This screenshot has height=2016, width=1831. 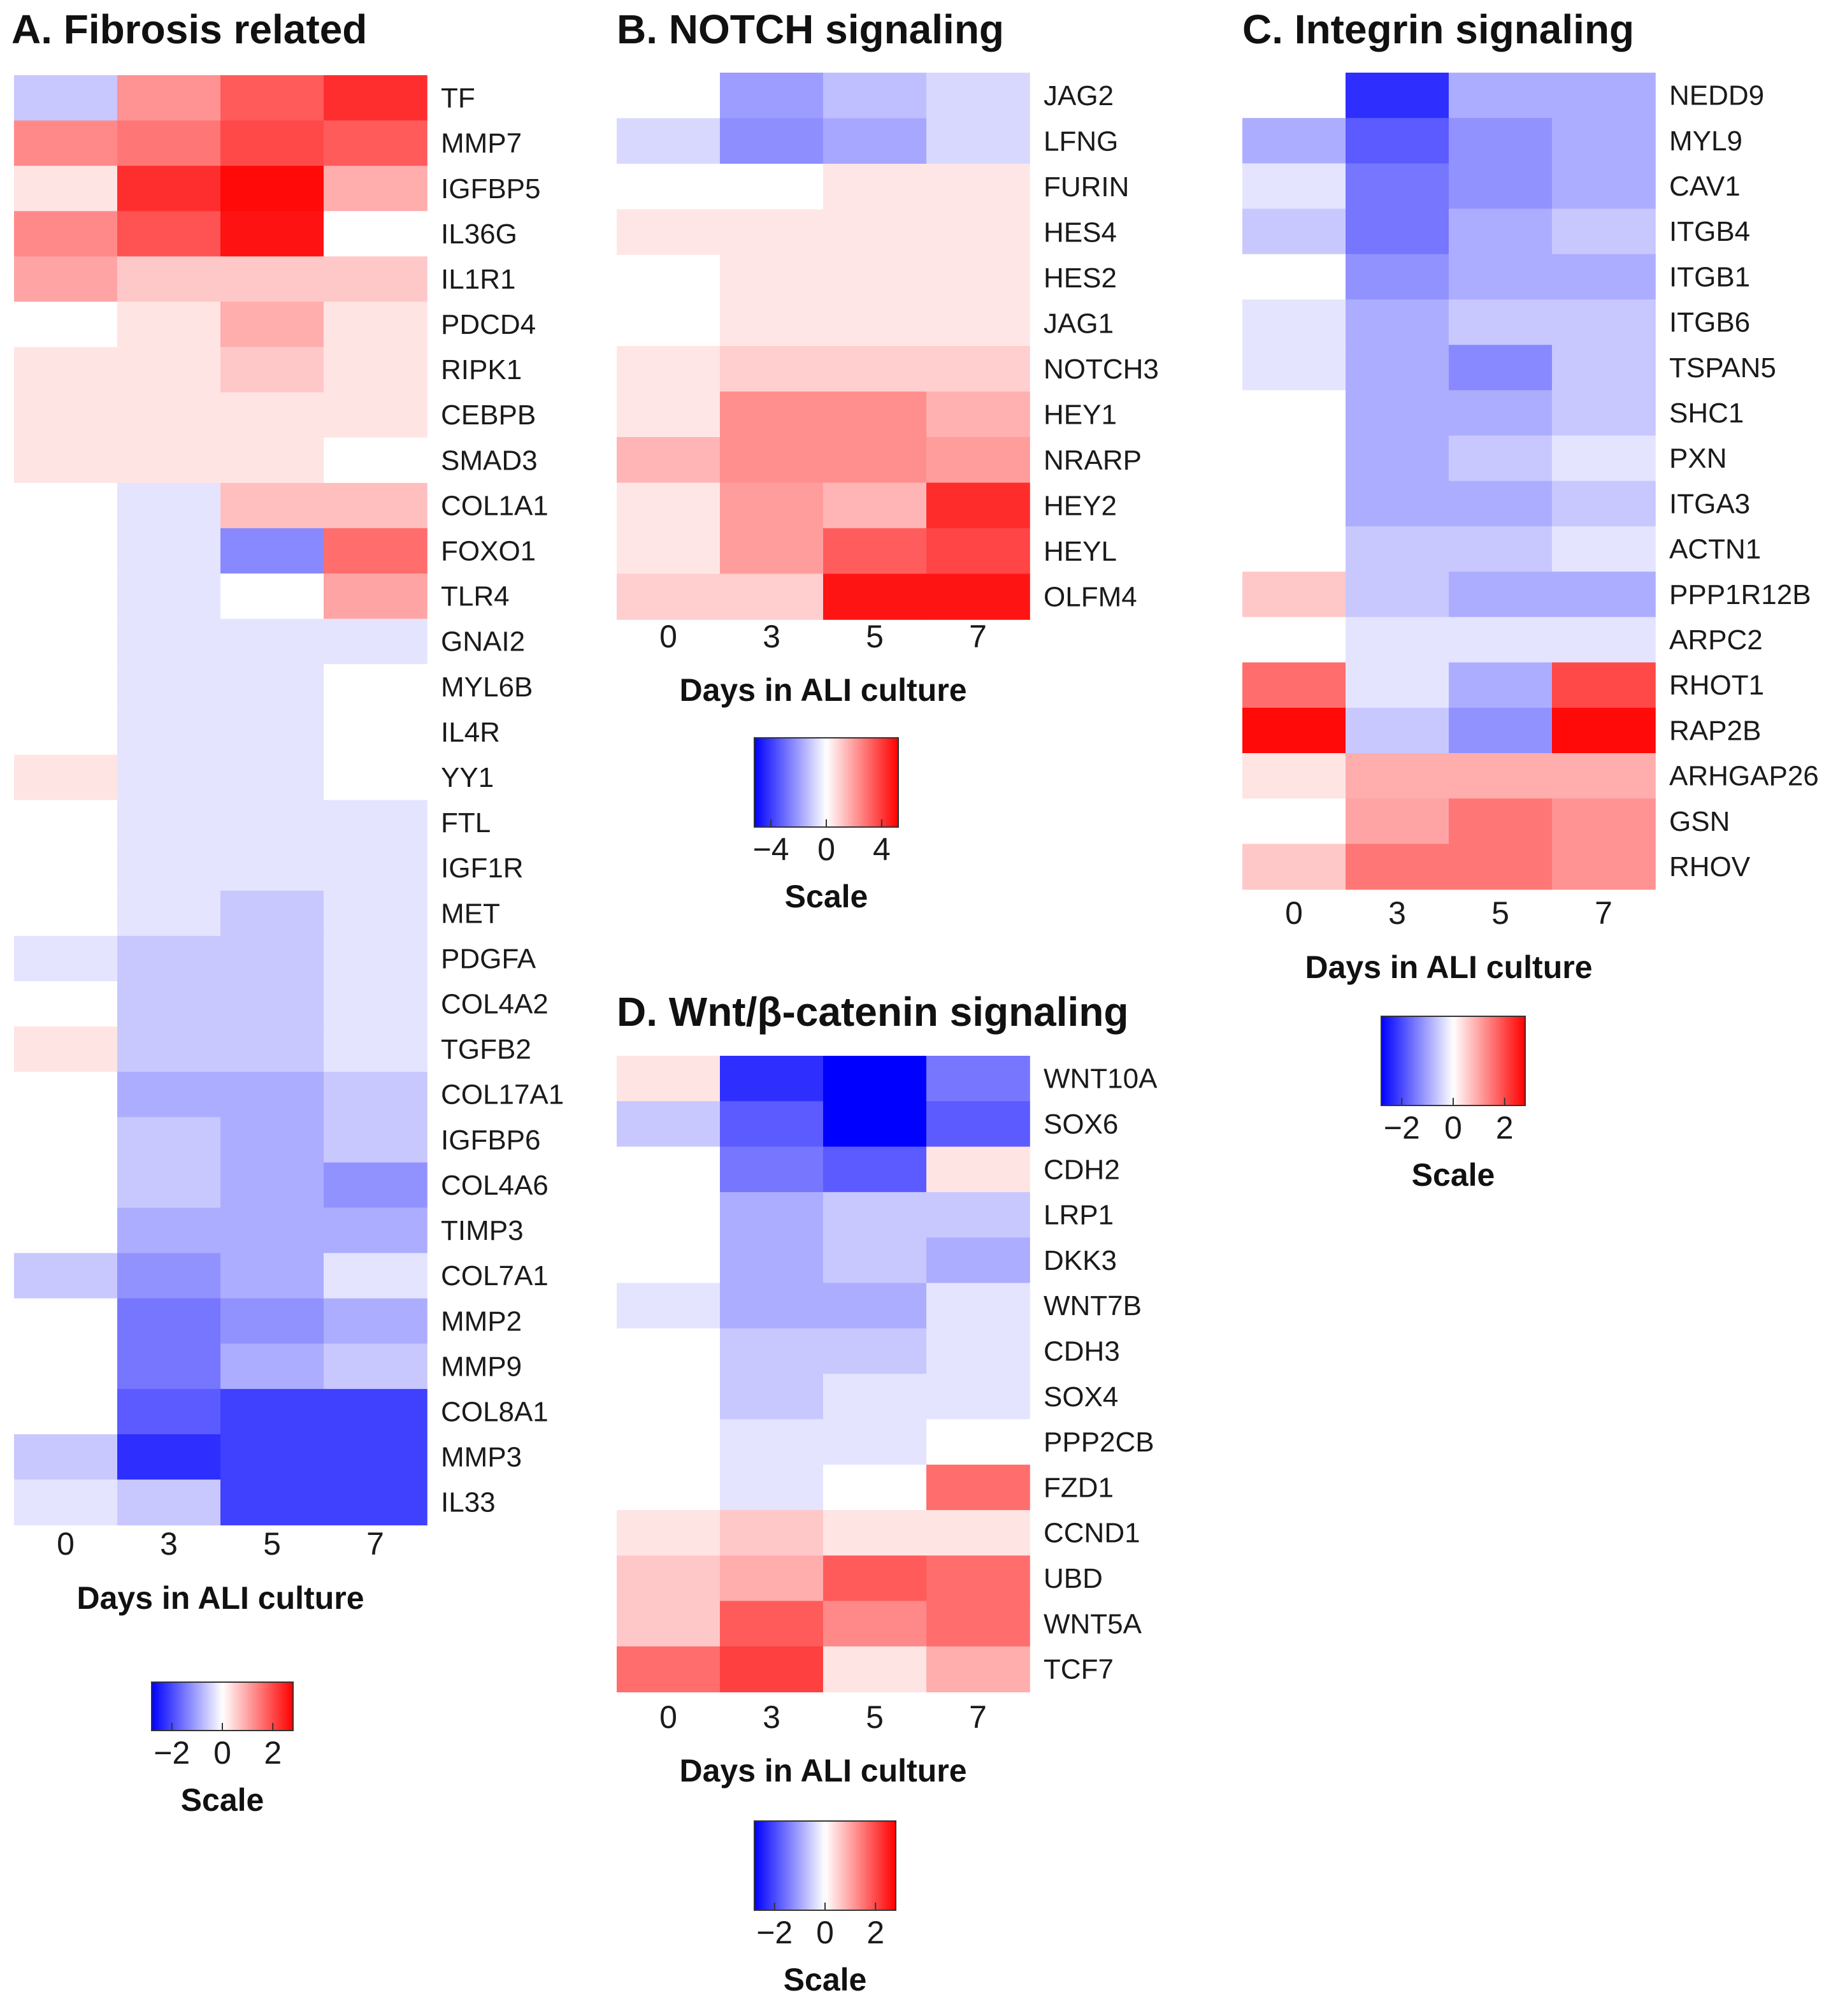 I want to click on gene-label: GSN, so click(x=1699, y=821).